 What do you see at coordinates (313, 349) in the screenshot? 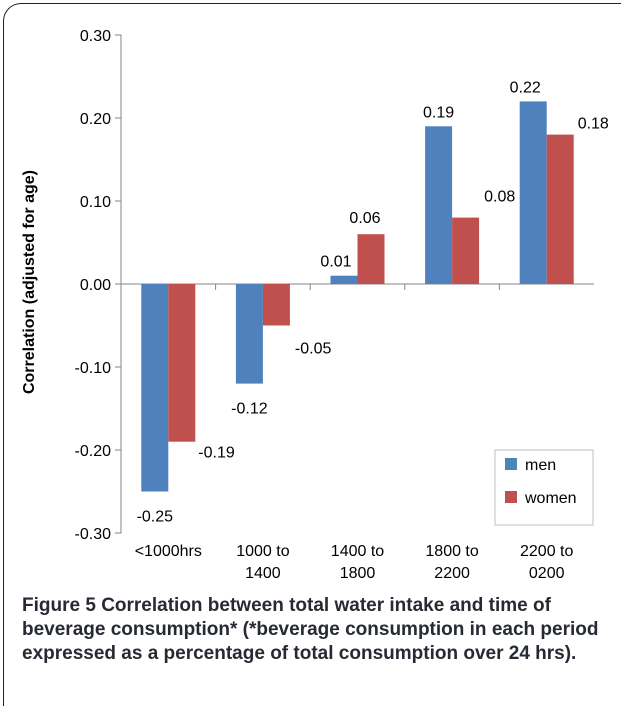
I see `data-label-women: -0.05` at bounding box center [313, 349].